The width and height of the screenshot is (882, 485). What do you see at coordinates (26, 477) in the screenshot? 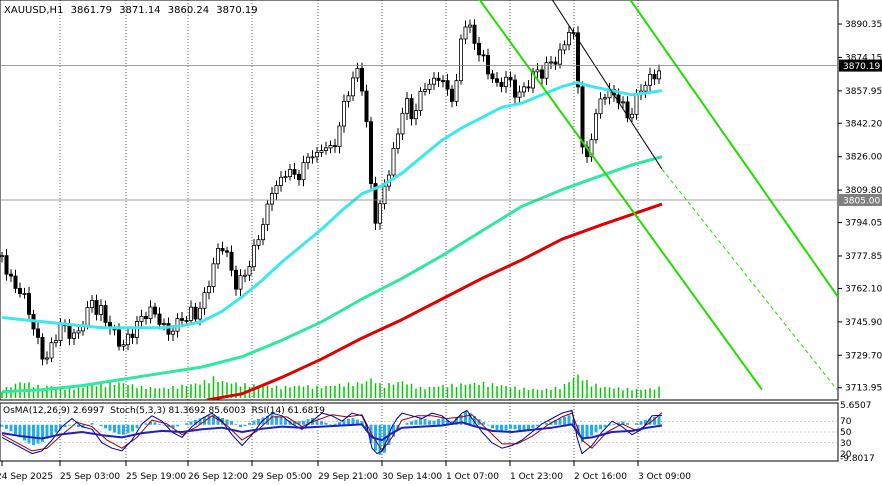
I see `time-tick-label: 24 Sep 2025` at bounding box center [26, 477].